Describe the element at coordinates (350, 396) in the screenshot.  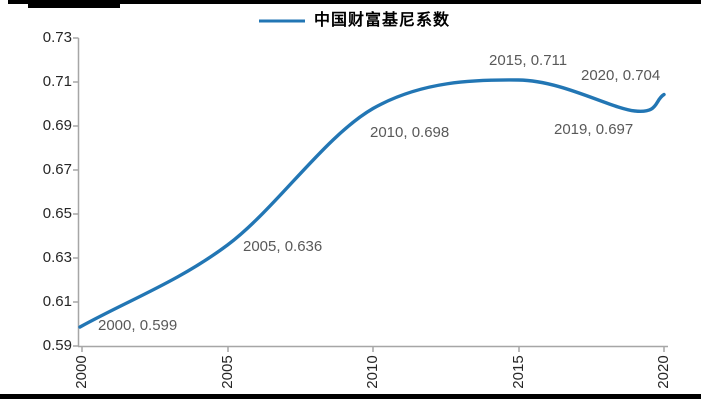
I see `bottom-frame-bar` at that location.